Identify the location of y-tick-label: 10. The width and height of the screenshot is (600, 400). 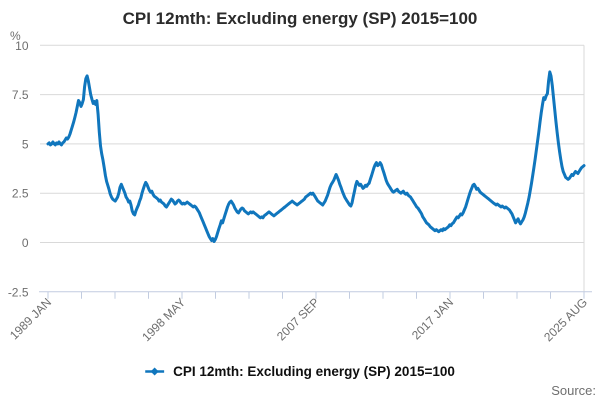
(22, 46).